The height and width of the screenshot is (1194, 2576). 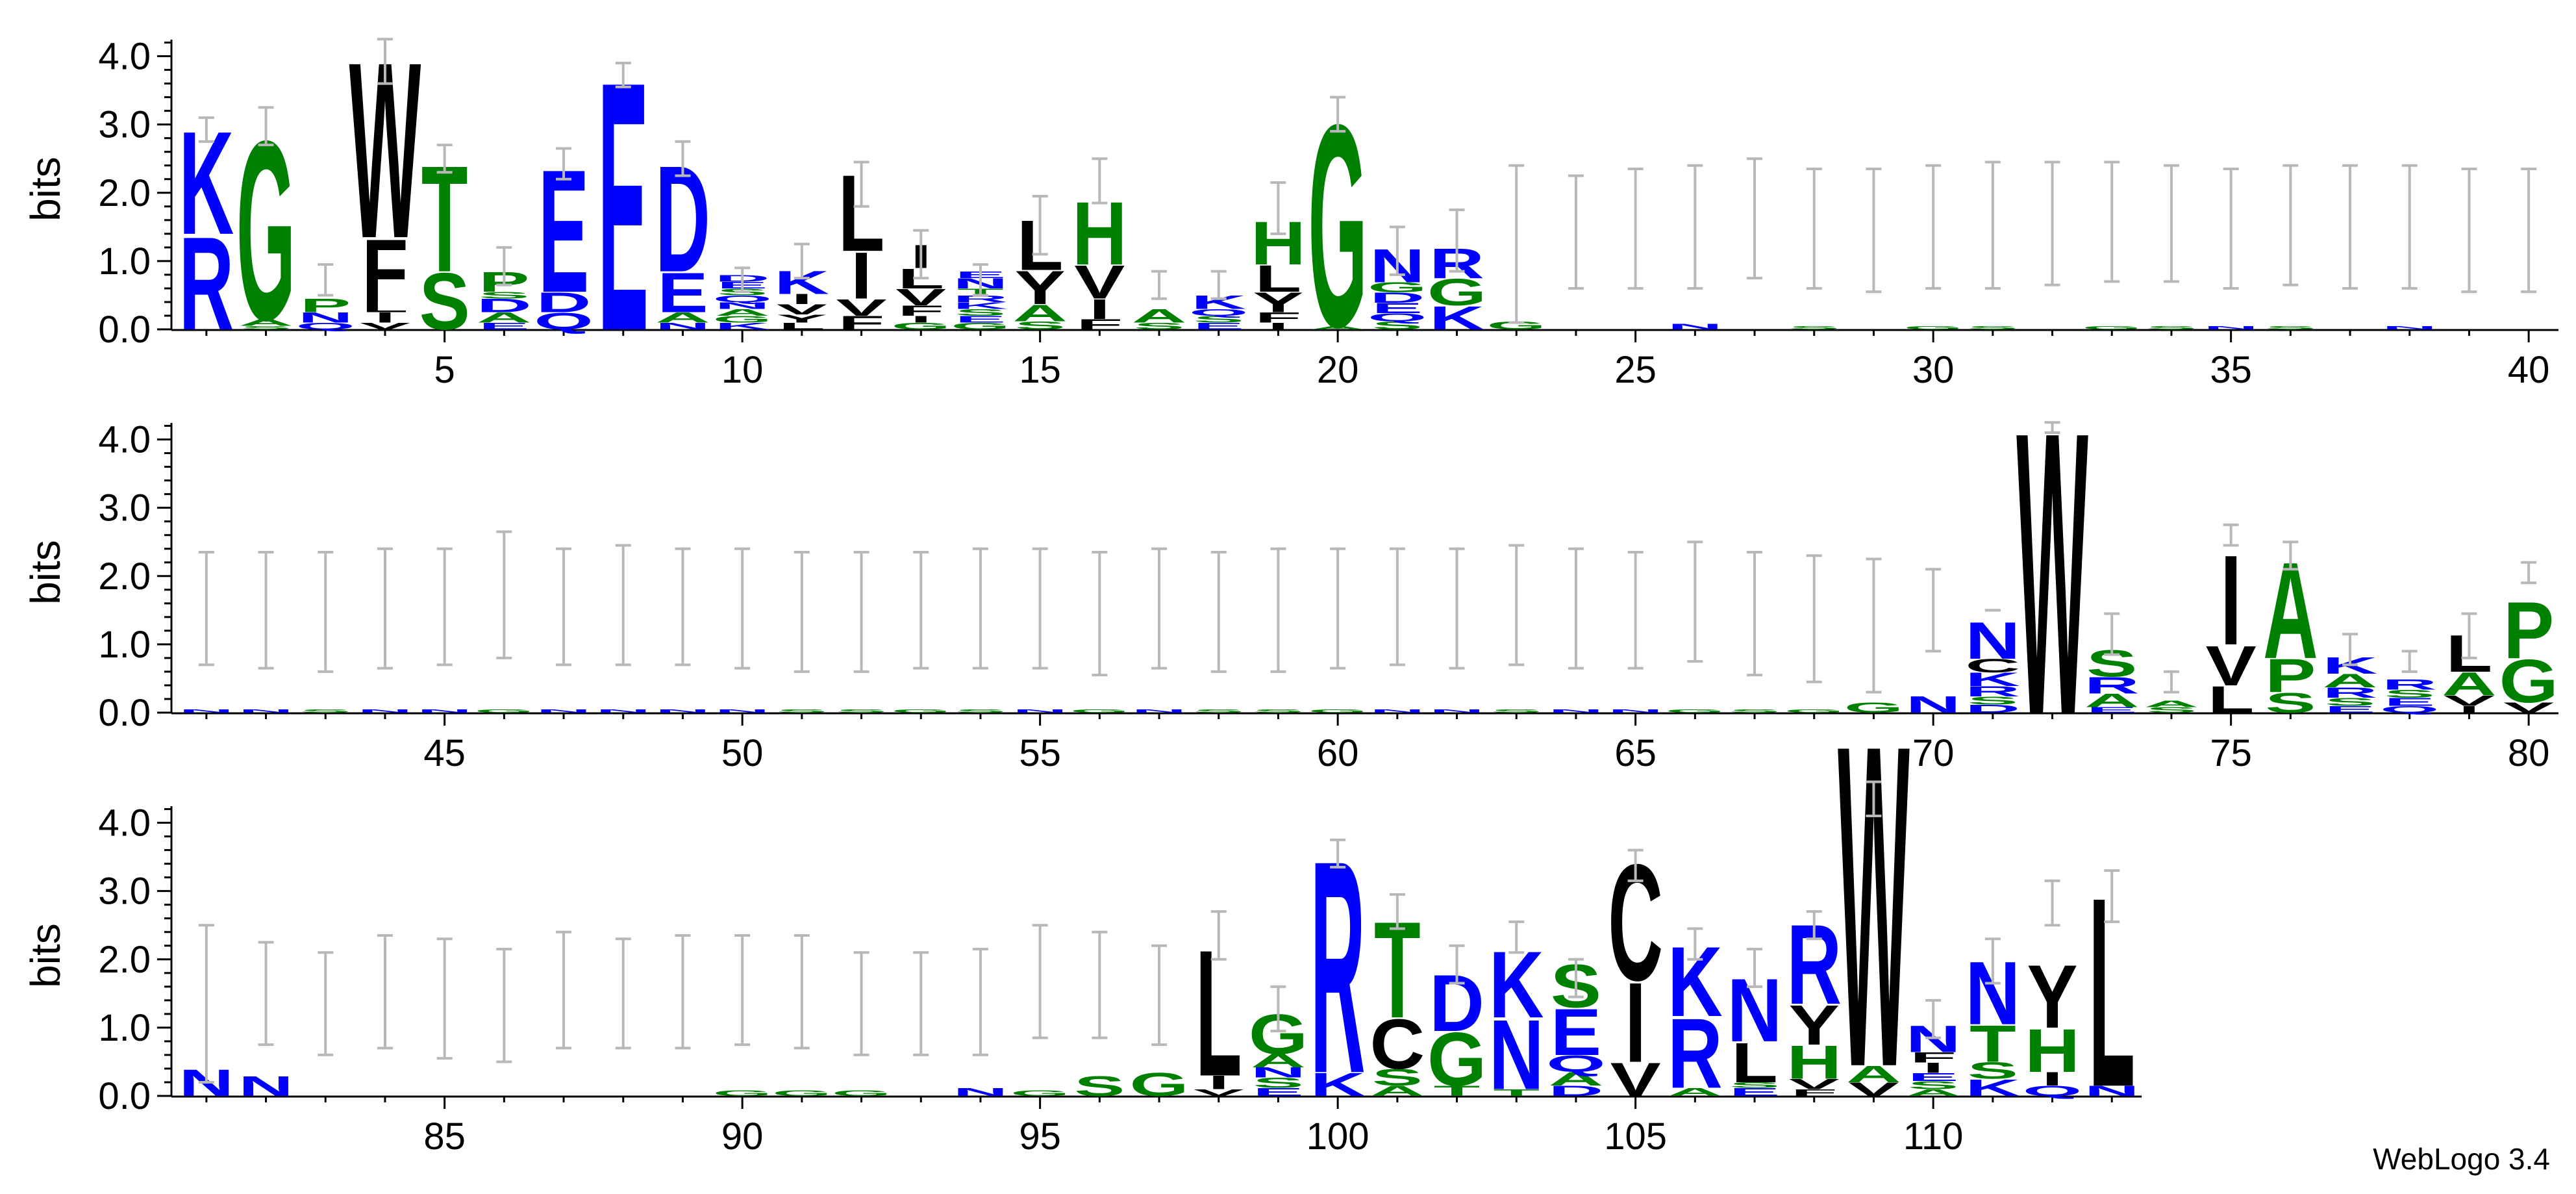 What do you see at coordinates (206, 284) in the screenshot?
I see `residue-R-pos1: R` at bounding box center [206, 284].